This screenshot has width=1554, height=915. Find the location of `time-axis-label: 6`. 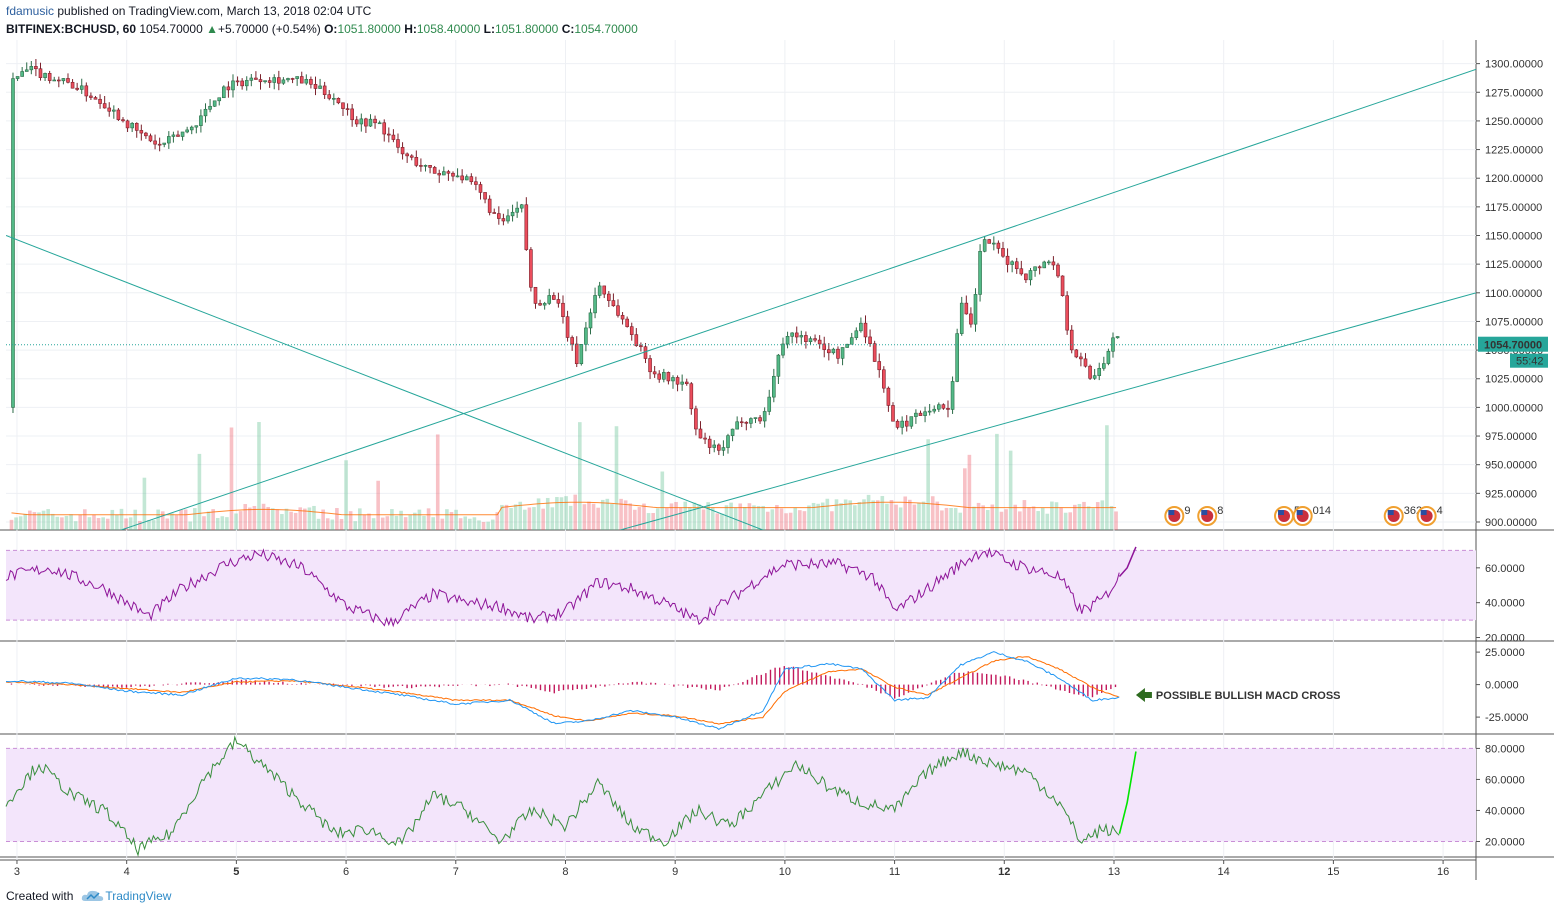

time-axis-label: 6 is located at coordinates (346, 872).